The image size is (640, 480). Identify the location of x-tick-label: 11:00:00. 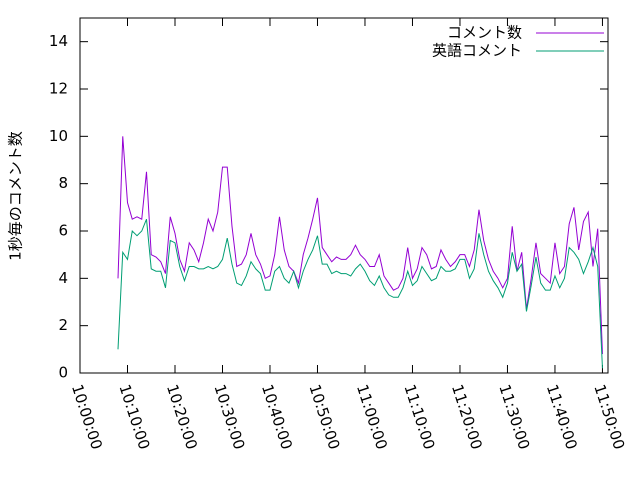
(372, 417).